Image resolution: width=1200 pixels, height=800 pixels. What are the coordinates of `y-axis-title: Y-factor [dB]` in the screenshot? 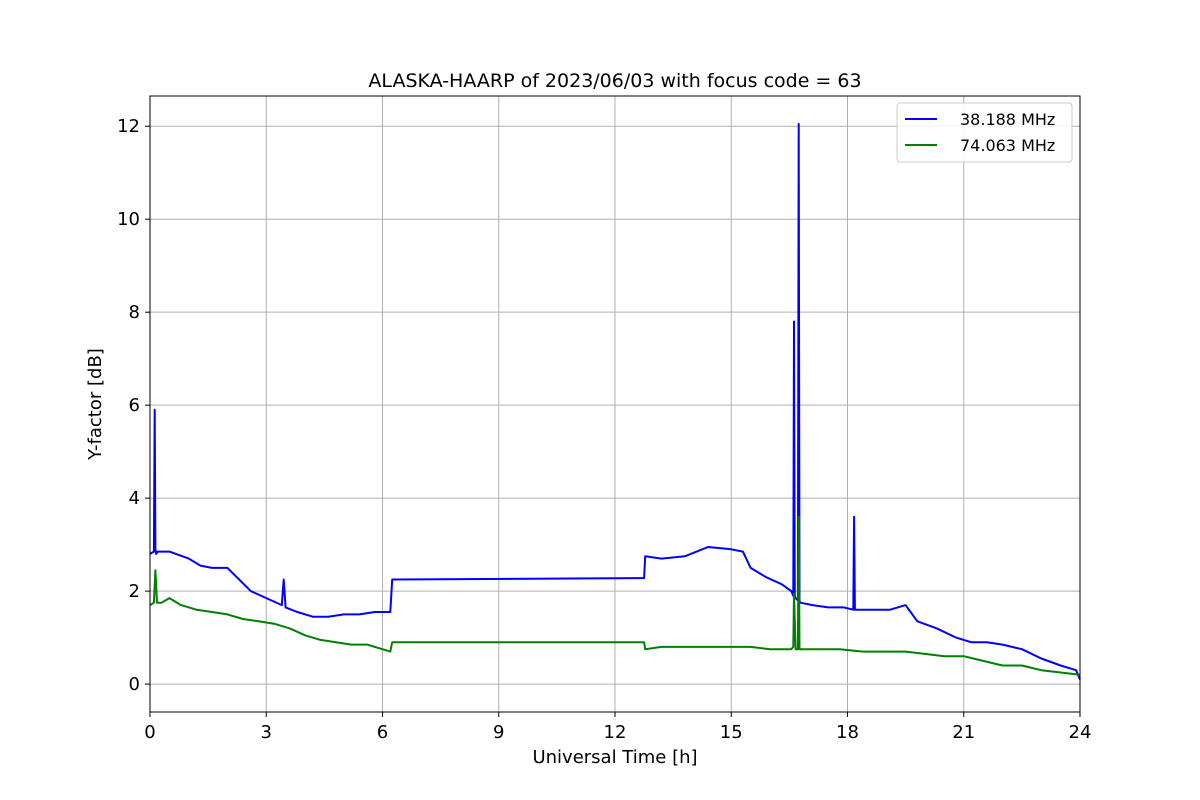 It's located at (95, 404).